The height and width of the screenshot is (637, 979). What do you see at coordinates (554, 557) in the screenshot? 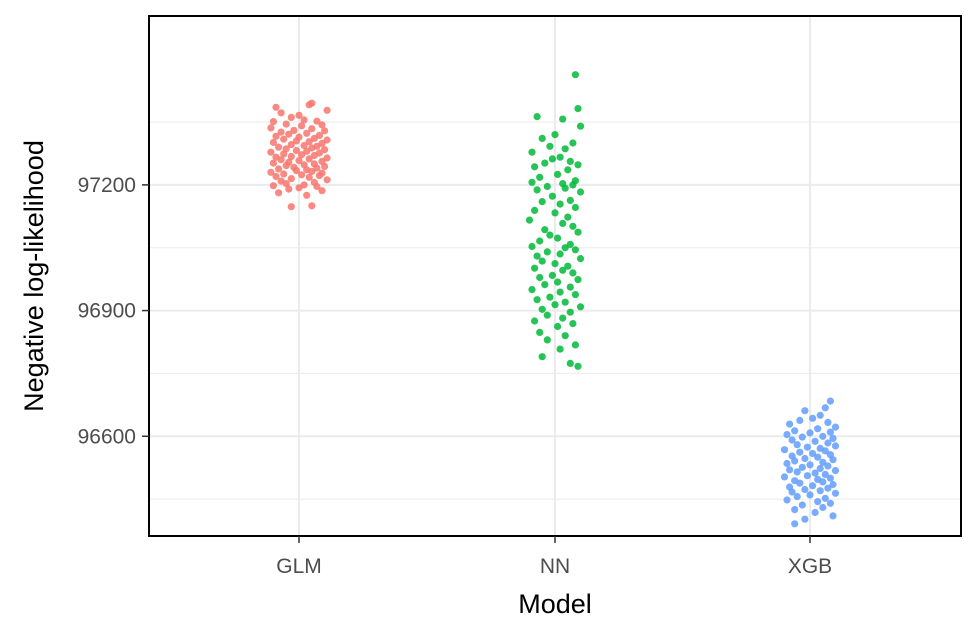
I see `x-axis-ticks: GLM NN XGB` at bounding box center [554, 557].